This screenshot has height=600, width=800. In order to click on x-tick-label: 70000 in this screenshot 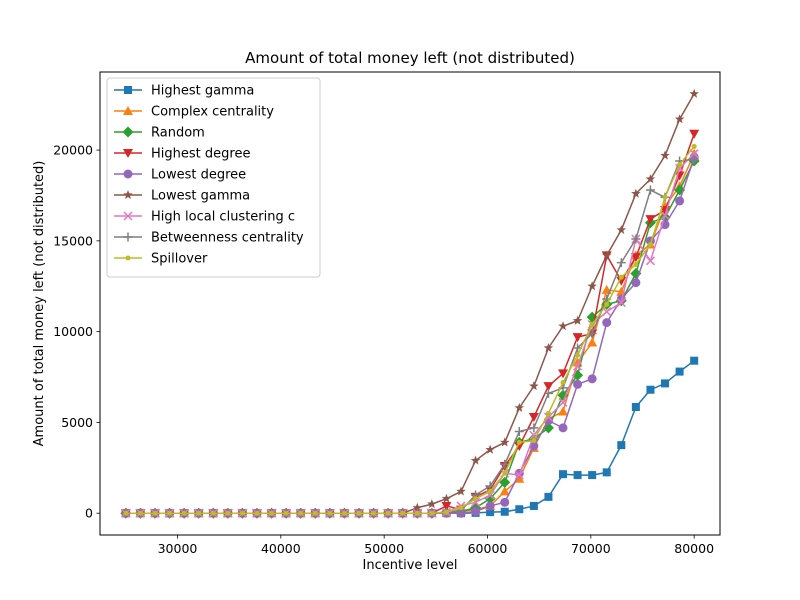, I will do `click(591, 548)`.